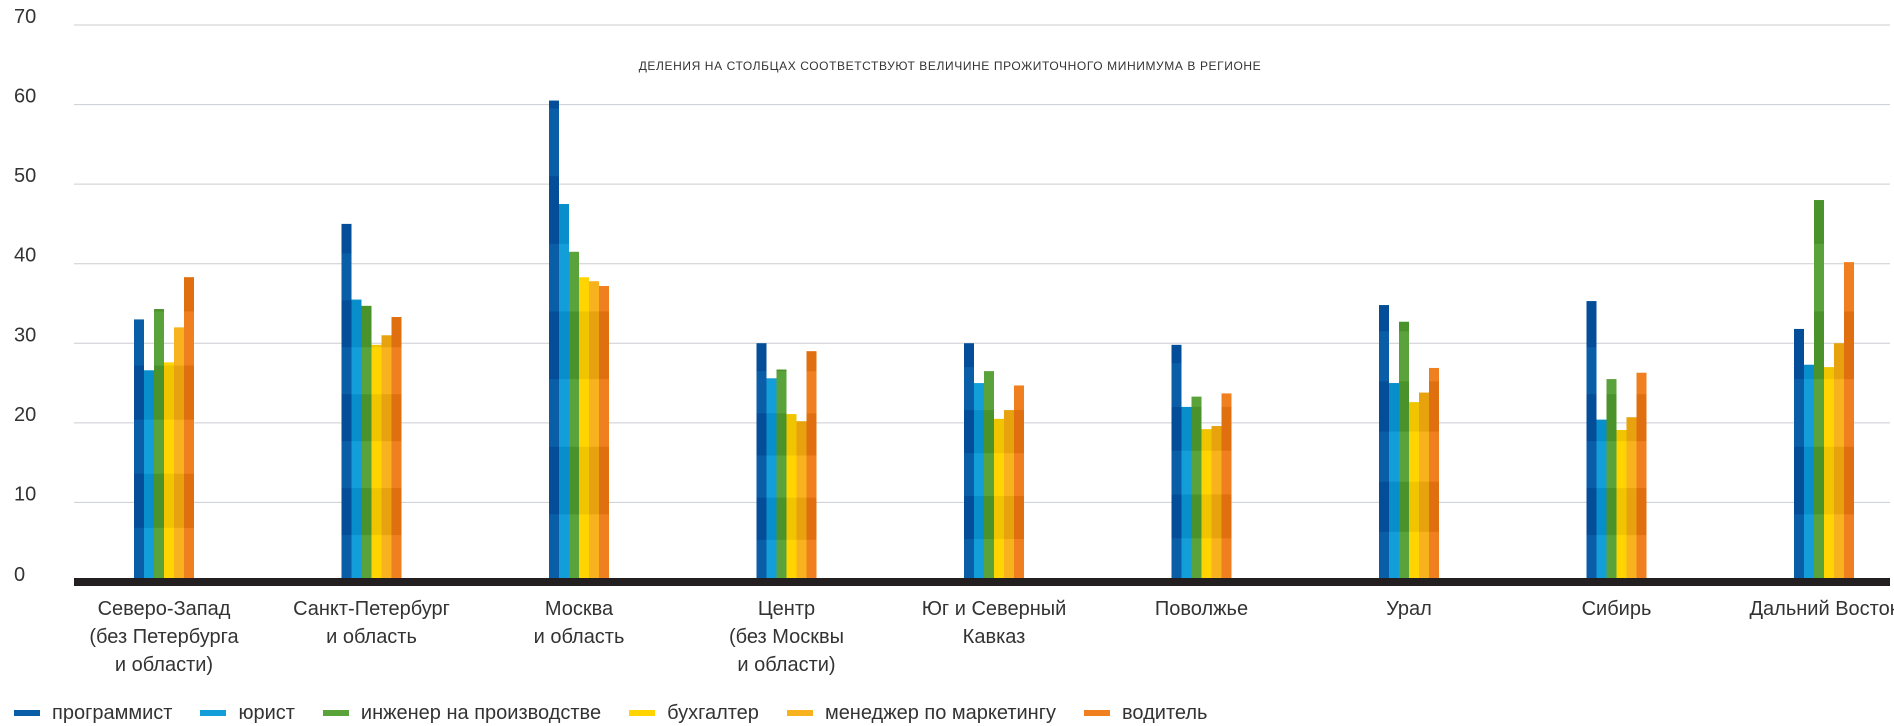  I want to click on category-label: и область, so click(371, 637).